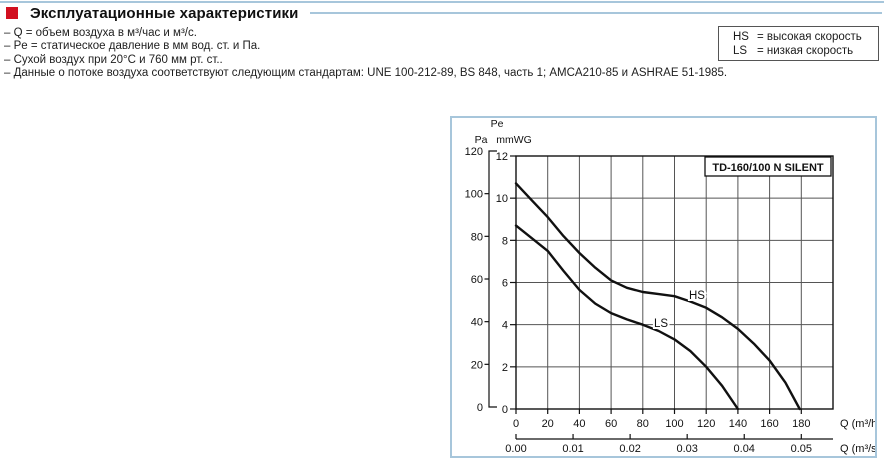  I want to click on legend-desc-ls: = низкая скорость, so click(805, 51).